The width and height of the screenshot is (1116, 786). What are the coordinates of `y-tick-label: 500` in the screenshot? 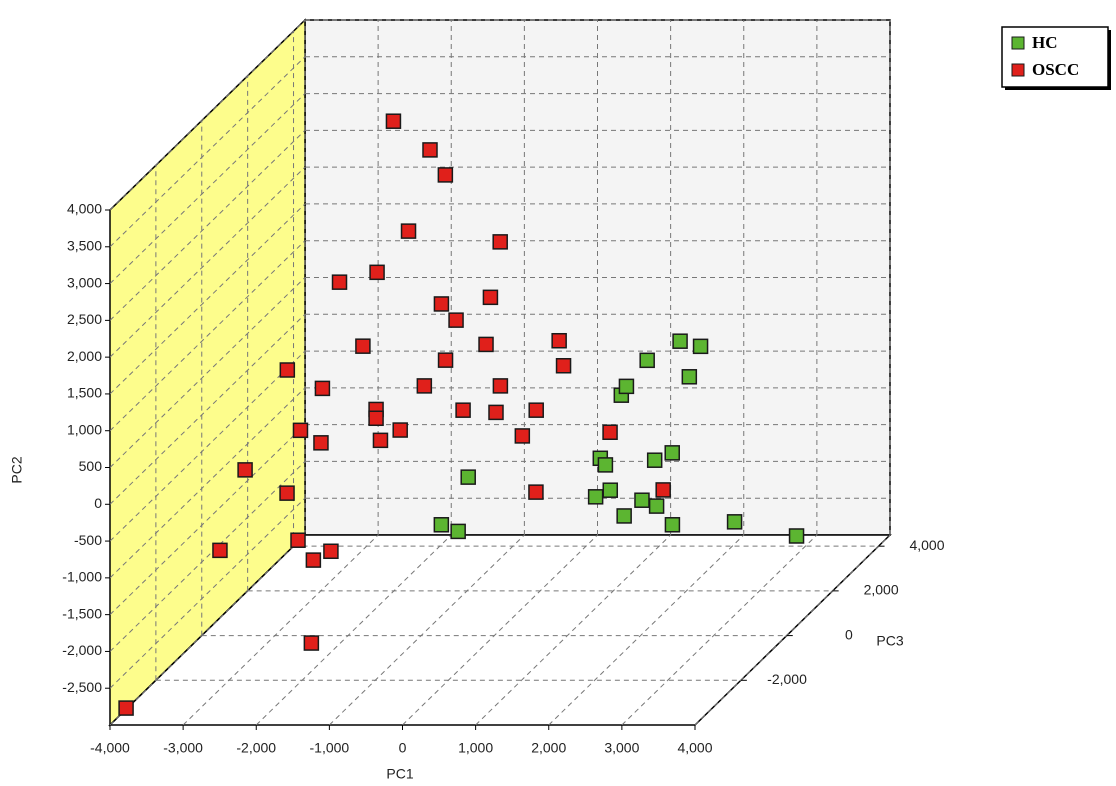 It's located at (91, 466).